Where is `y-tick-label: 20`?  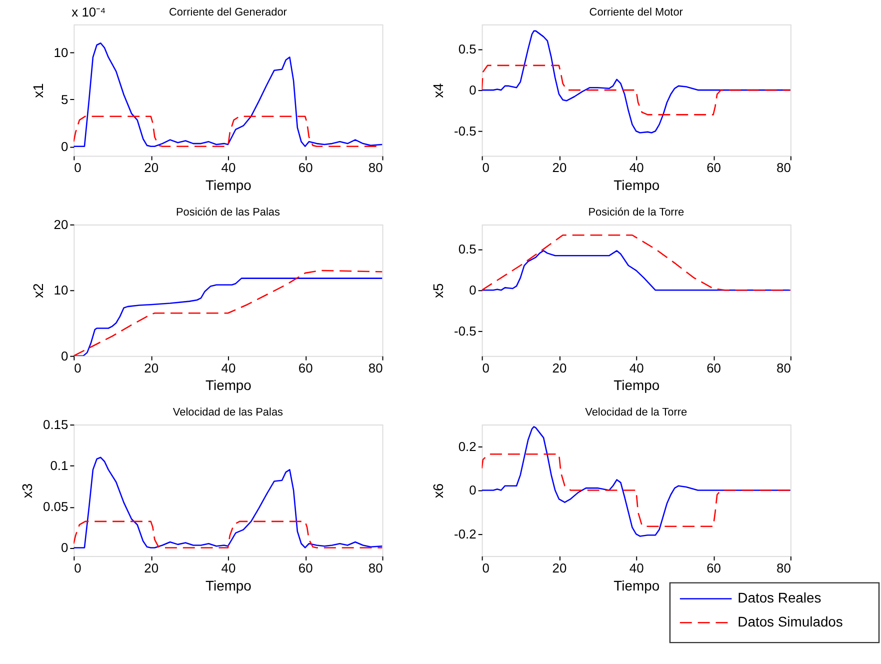 y-tick-label: 20 is located at coordinates (61, 224).